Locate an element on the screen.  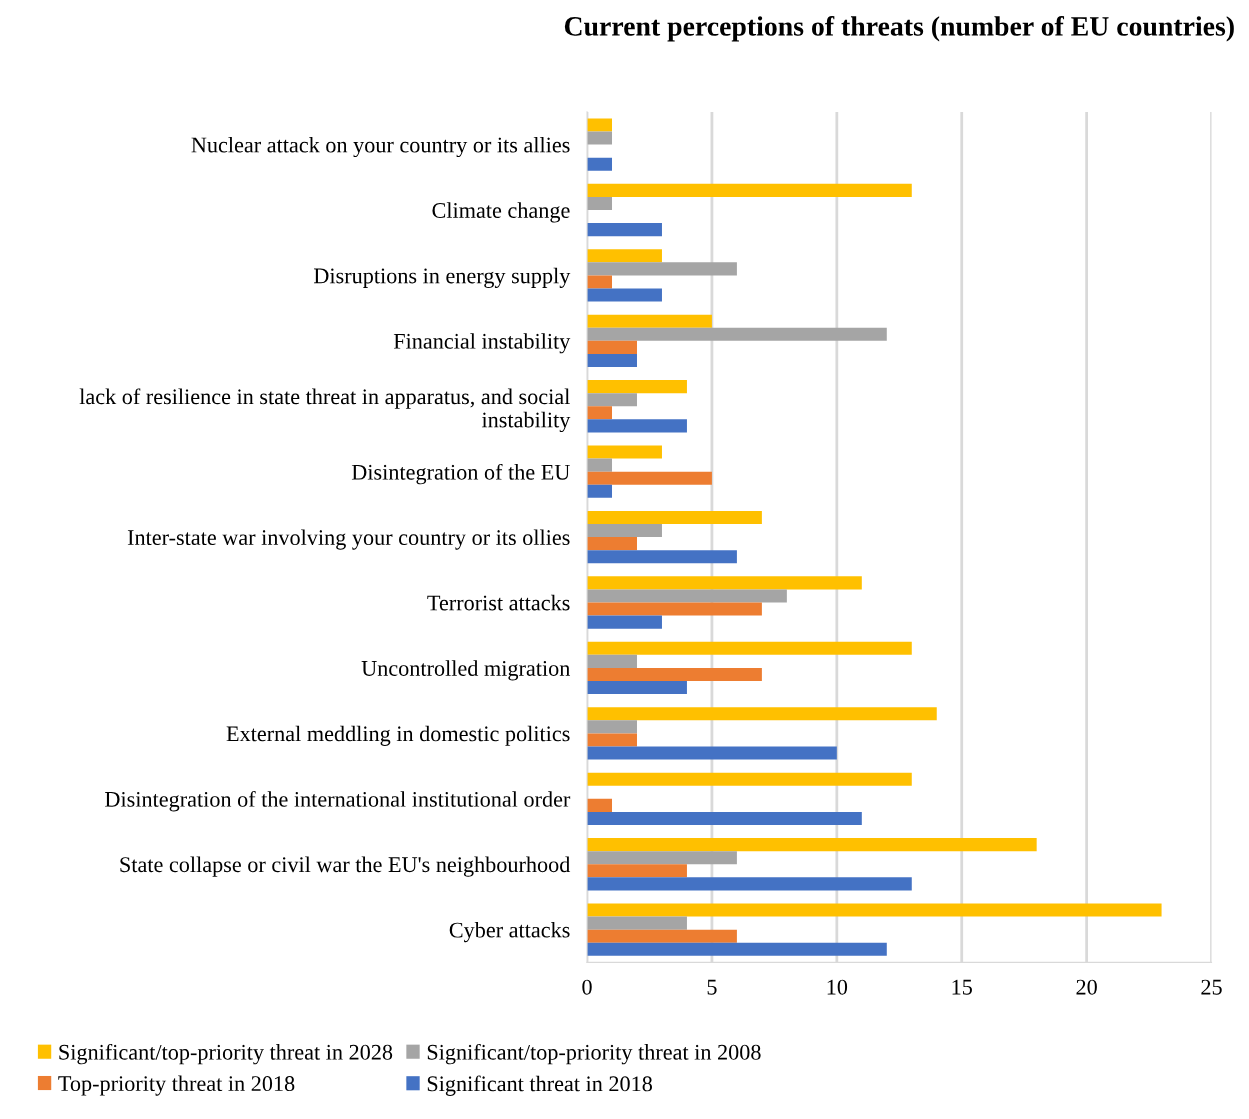
y-tick-label: Disintegration of the international institutional order is located at coordinates (338, 801).